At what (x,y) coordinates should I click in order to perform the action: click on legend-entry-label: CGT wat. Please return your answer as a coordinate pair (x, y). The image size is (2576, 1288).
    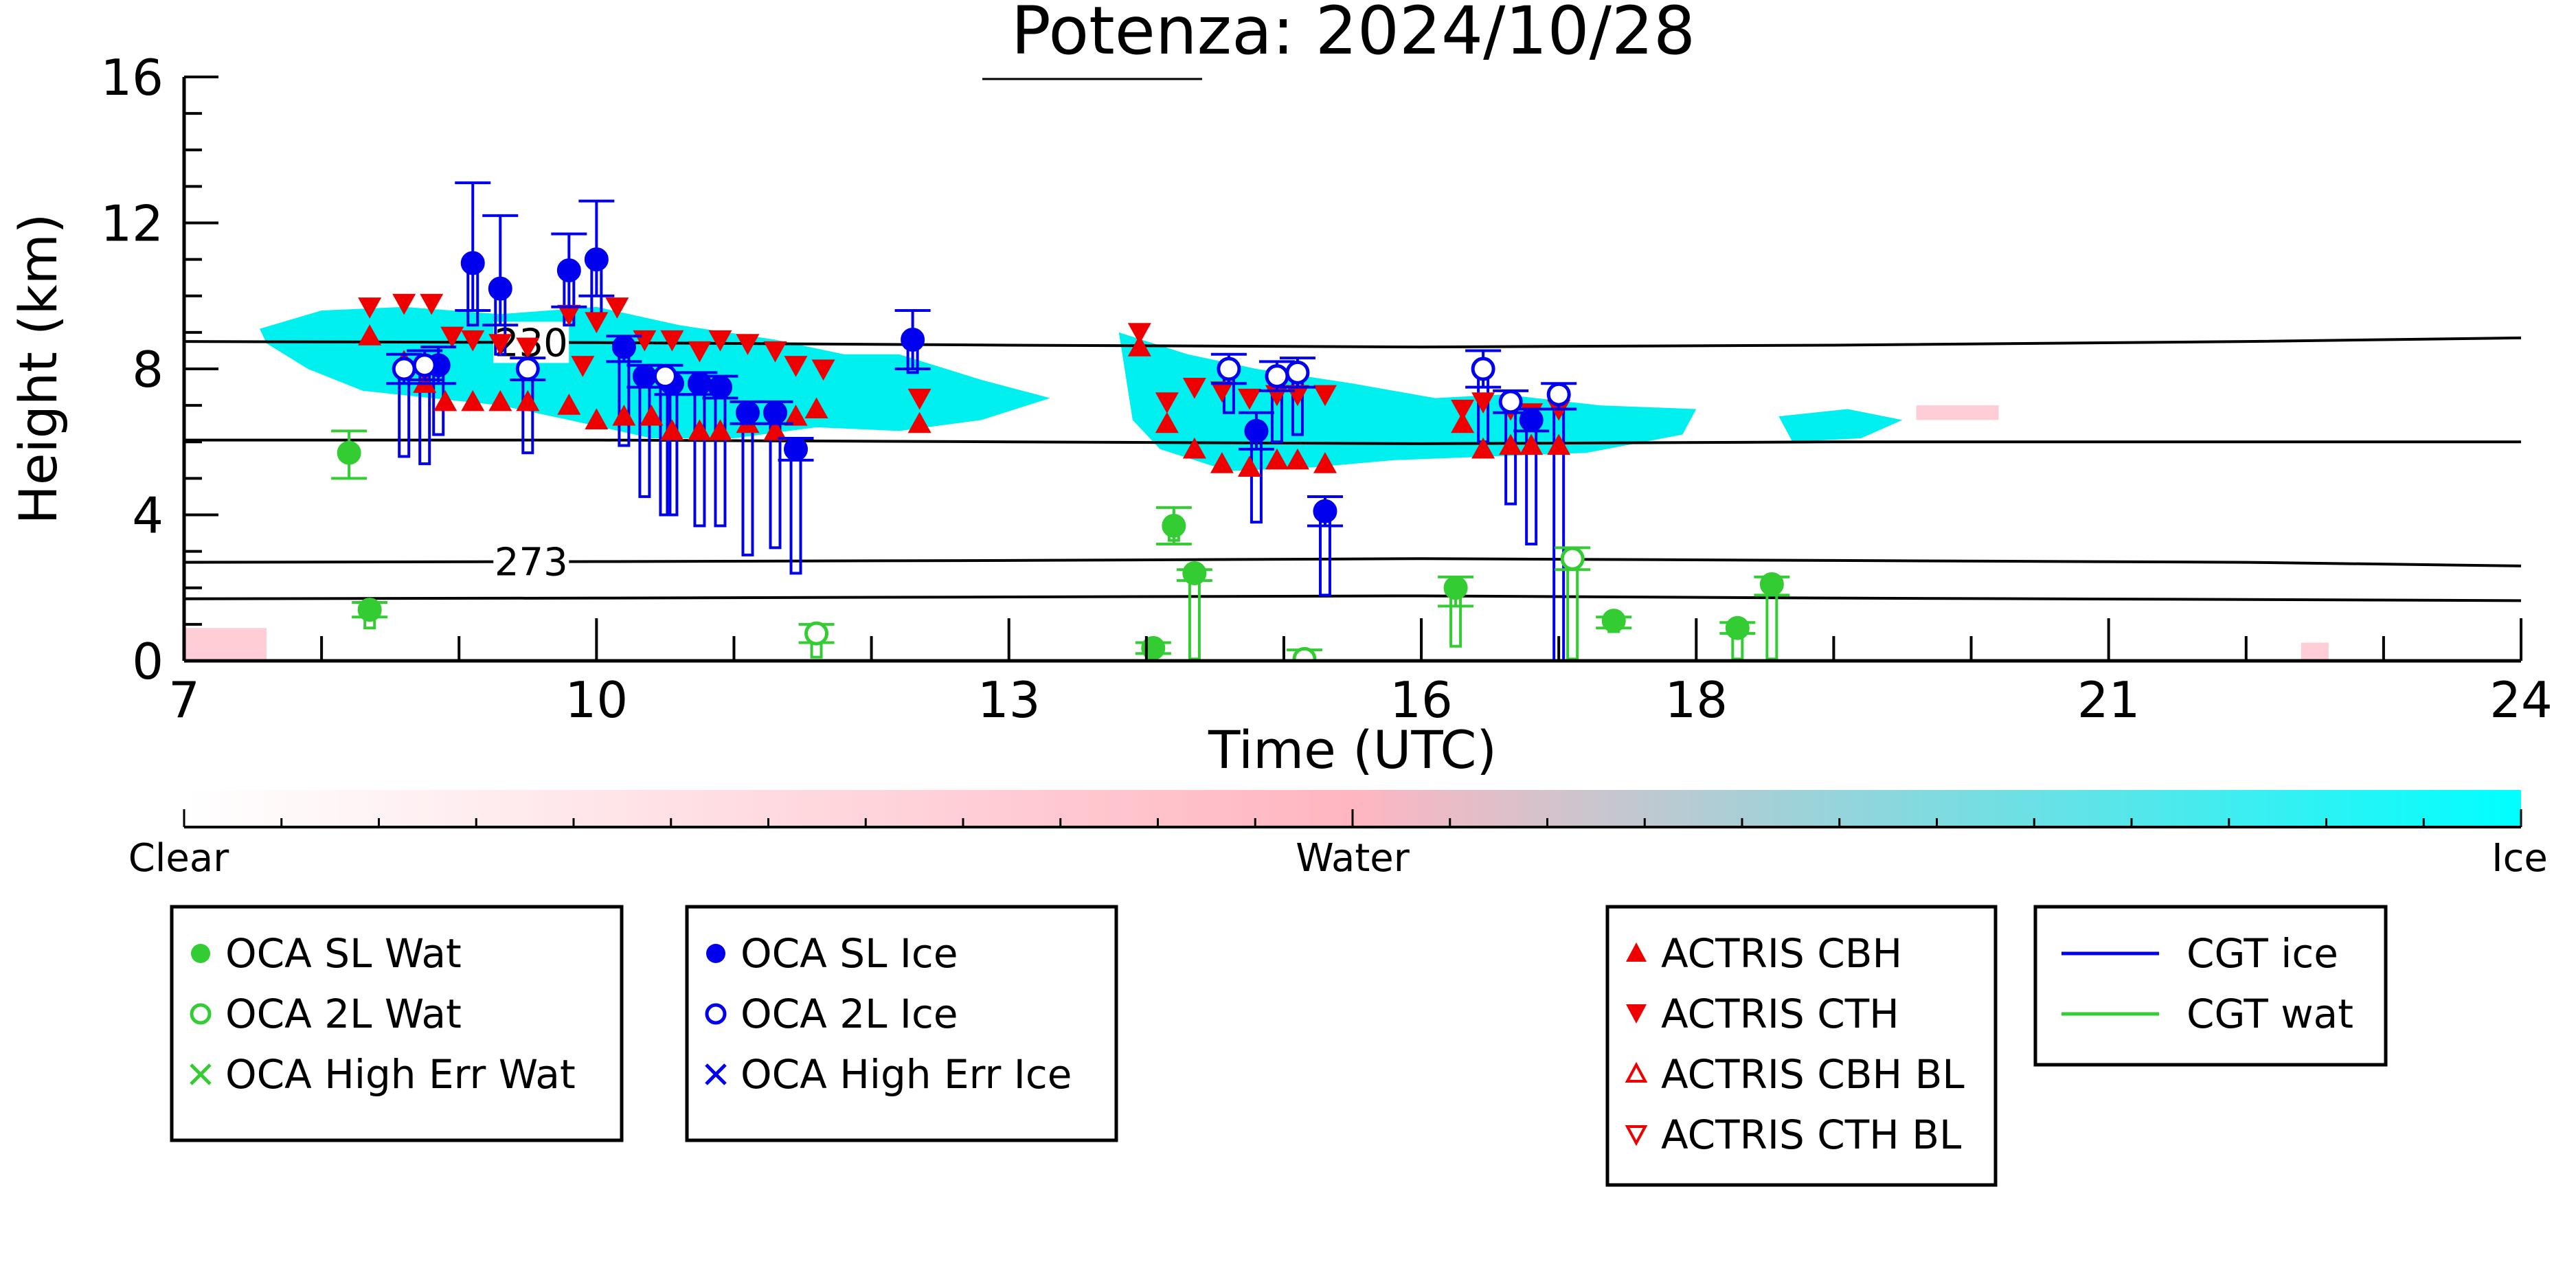
    Looking at the image, I should click on (2270, 1014).